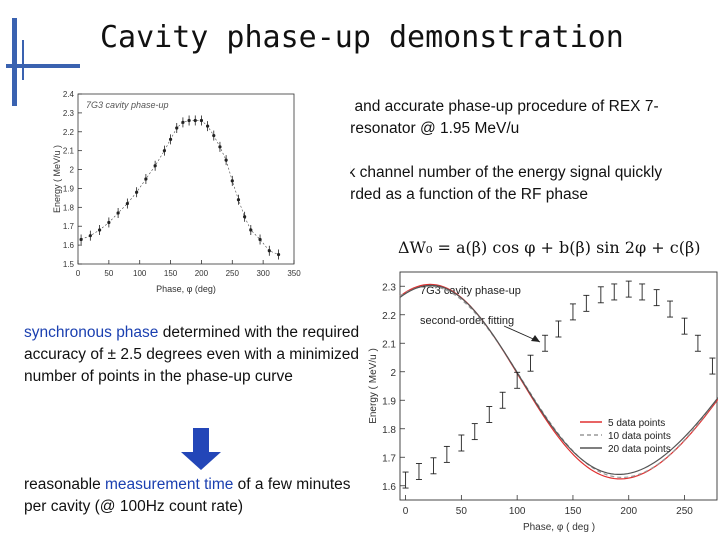 This screenshot has width=720, height=540. Describe the element at coordinates (636, 423) in the screenshot. I see `legend-label: 5 data points` at that location.